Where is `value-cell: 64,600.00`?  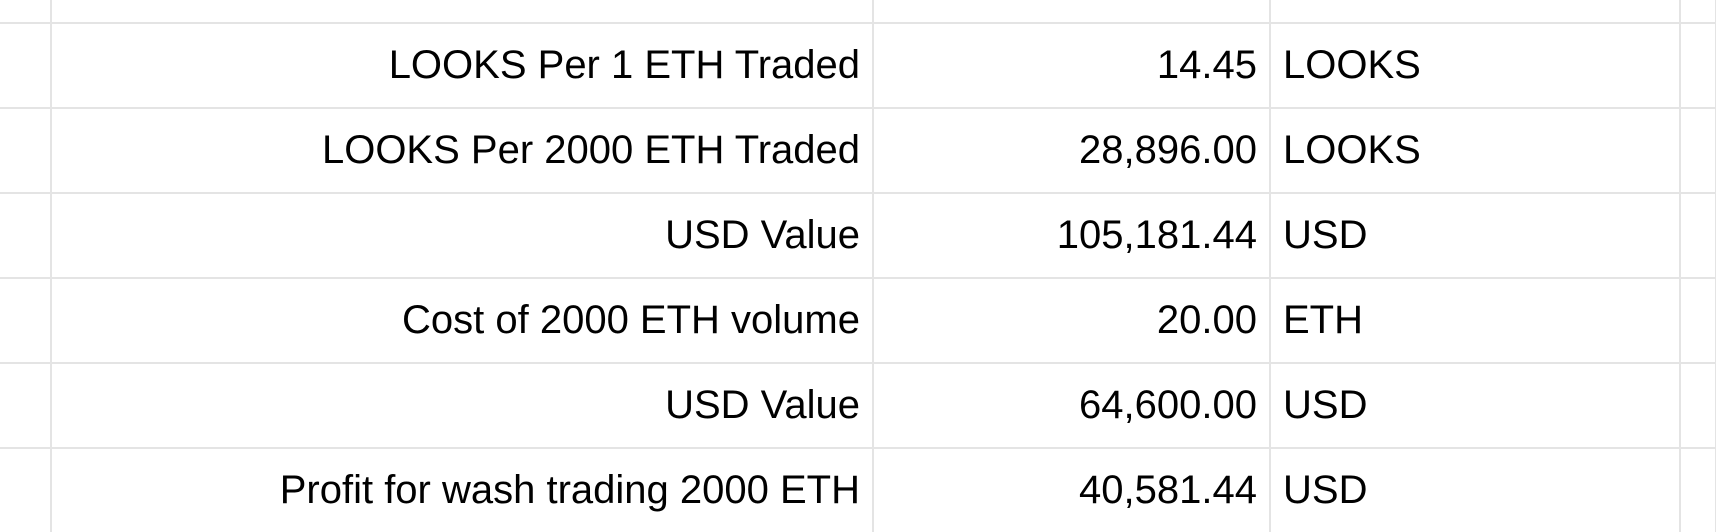
value-cell: 64,600.00 is located at coordinates (1072, 406).